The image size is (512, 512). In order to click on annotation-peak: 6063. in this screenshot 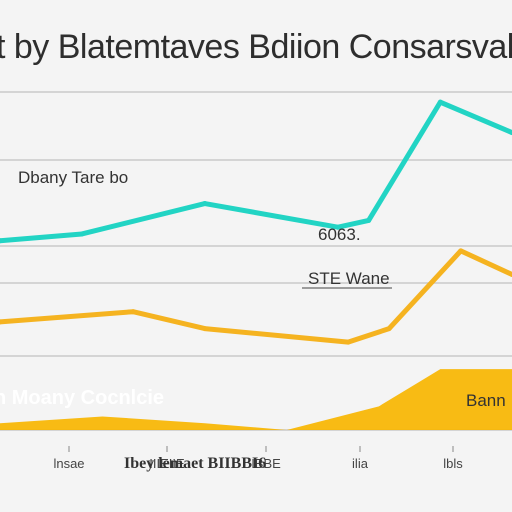, I will do `click(339, 234)`.